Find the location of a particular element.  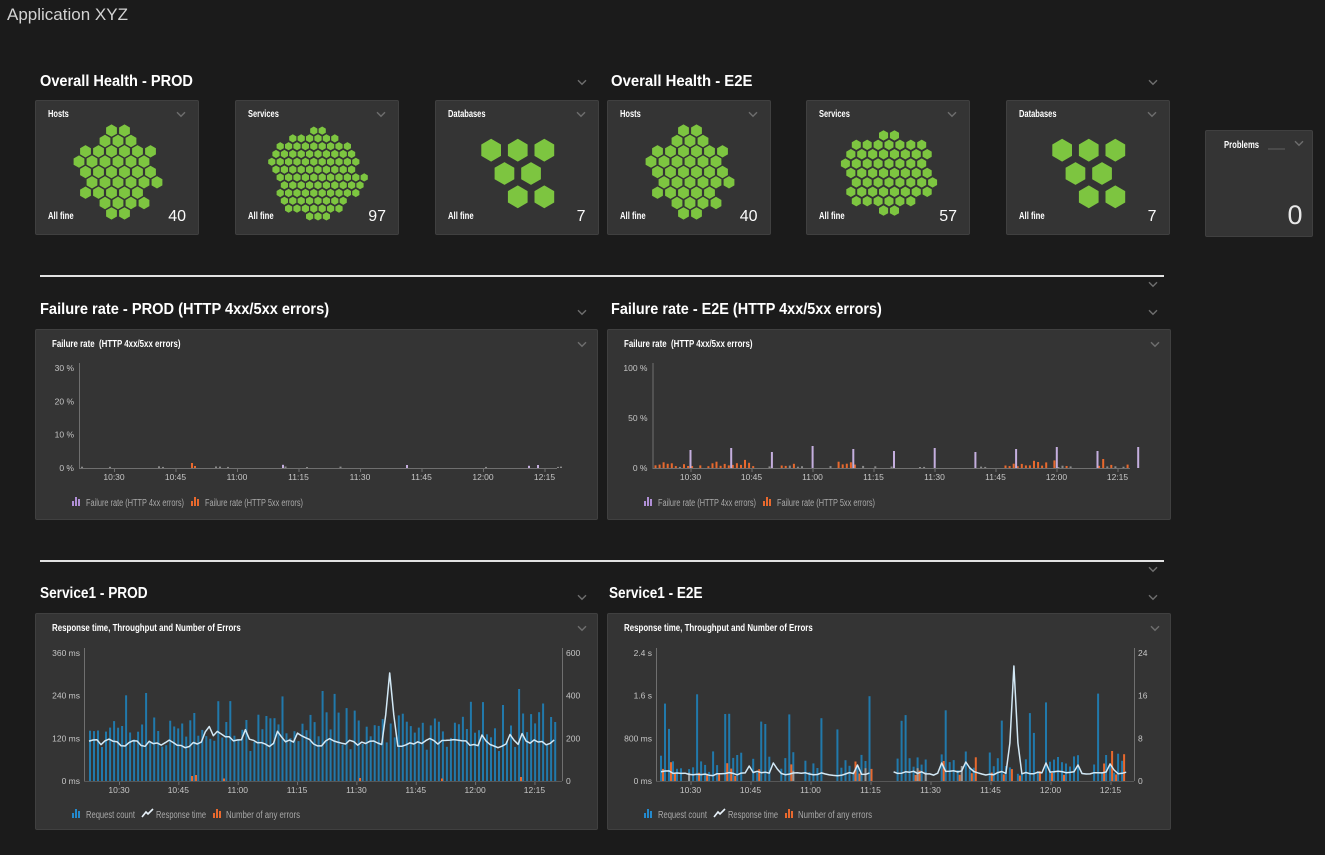

svg-text: 24 is located at coordinates (1143, 653).